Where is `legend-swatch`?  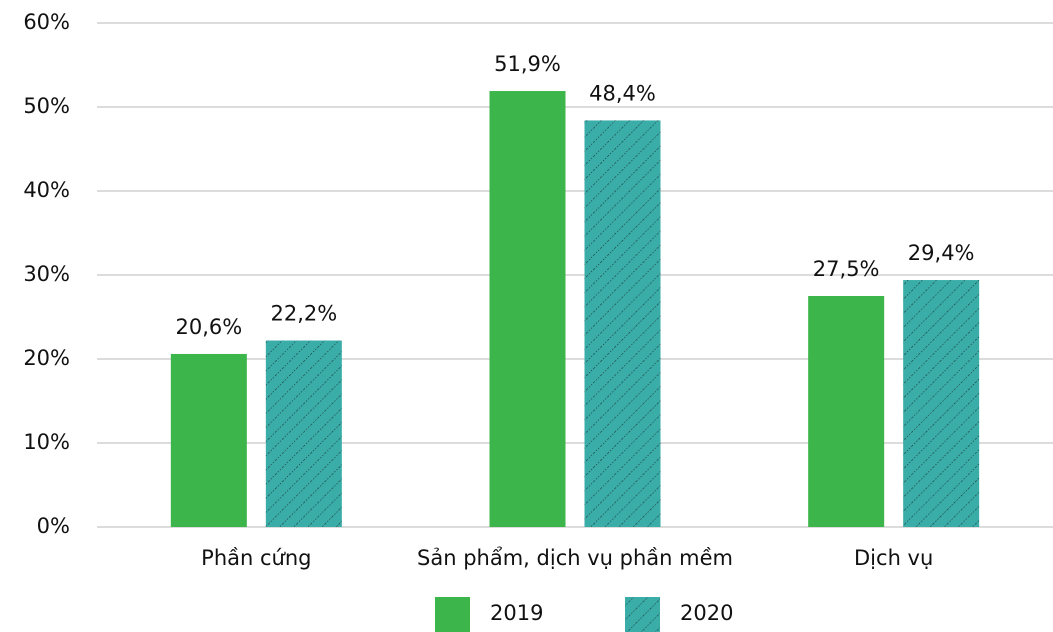
legend-swatch is located at coordinates (452, 614).